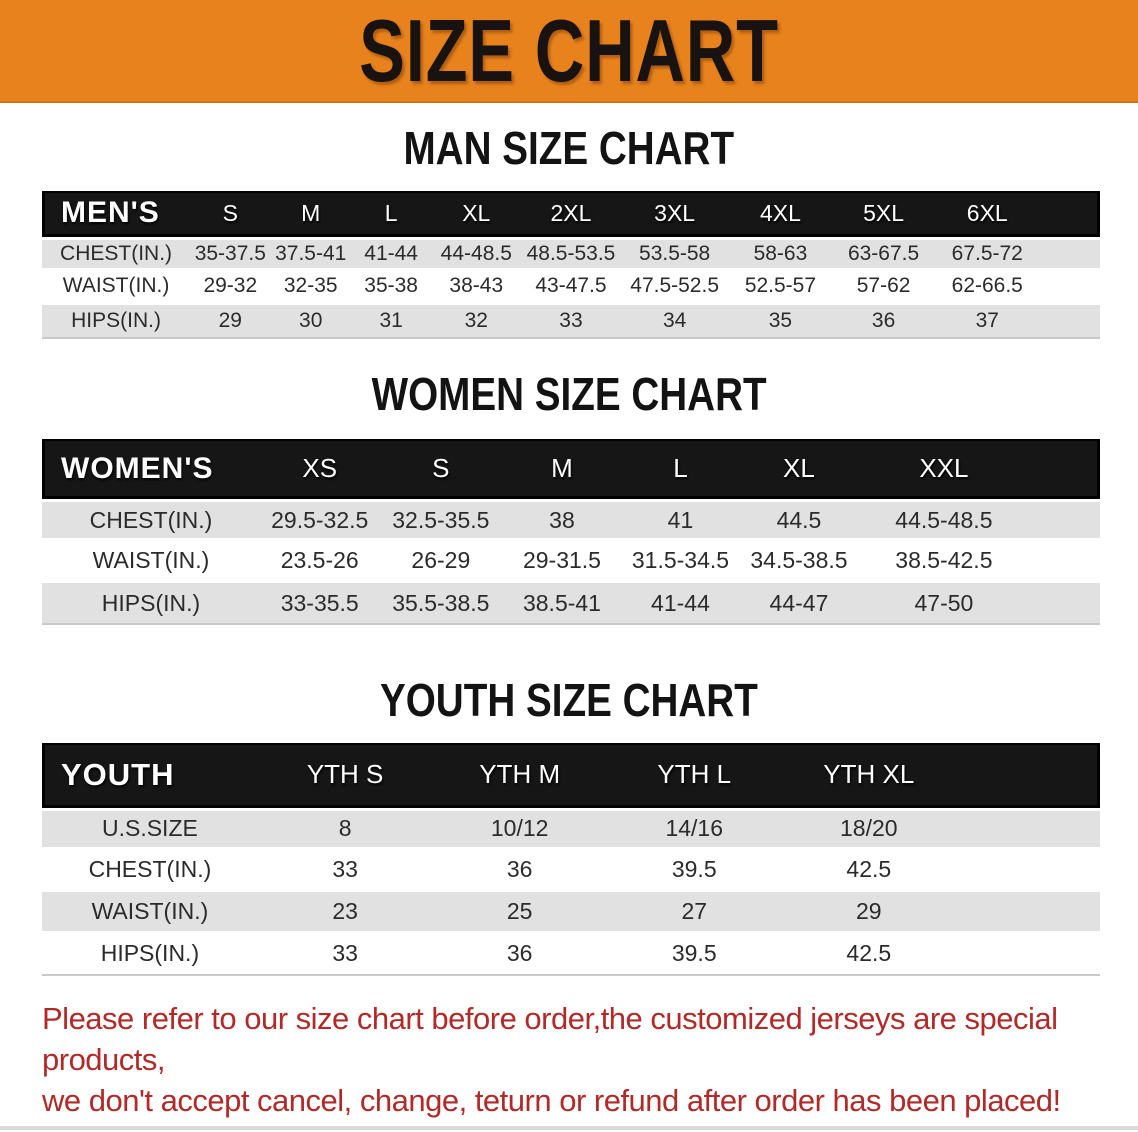  What do you see at coordinates (694, 870) in the screenshot?
I see `measurement-value: 39.5` at bounding box center [694, 870].